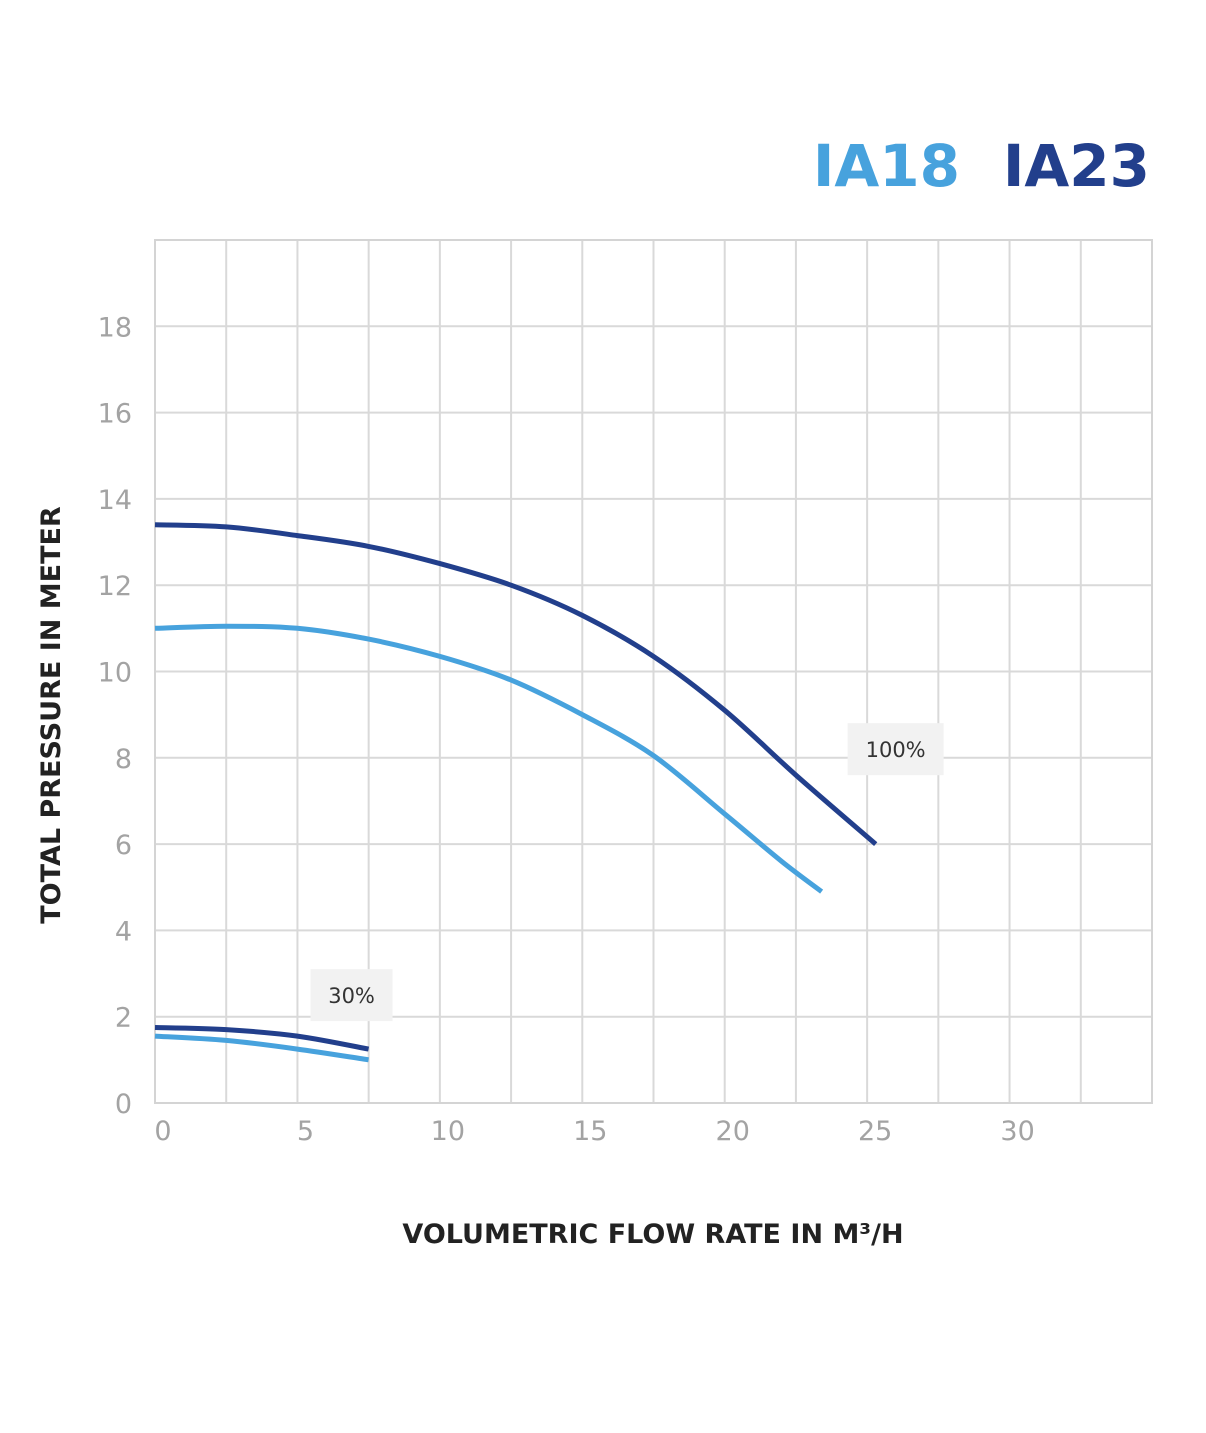 Image resolution: width=1206 pixels, height=1433 pixels. What do you see at coordinates (733, 1131) in the screenshot?
I see `x-tick-label: 20` at bounding box center [733, 1131].